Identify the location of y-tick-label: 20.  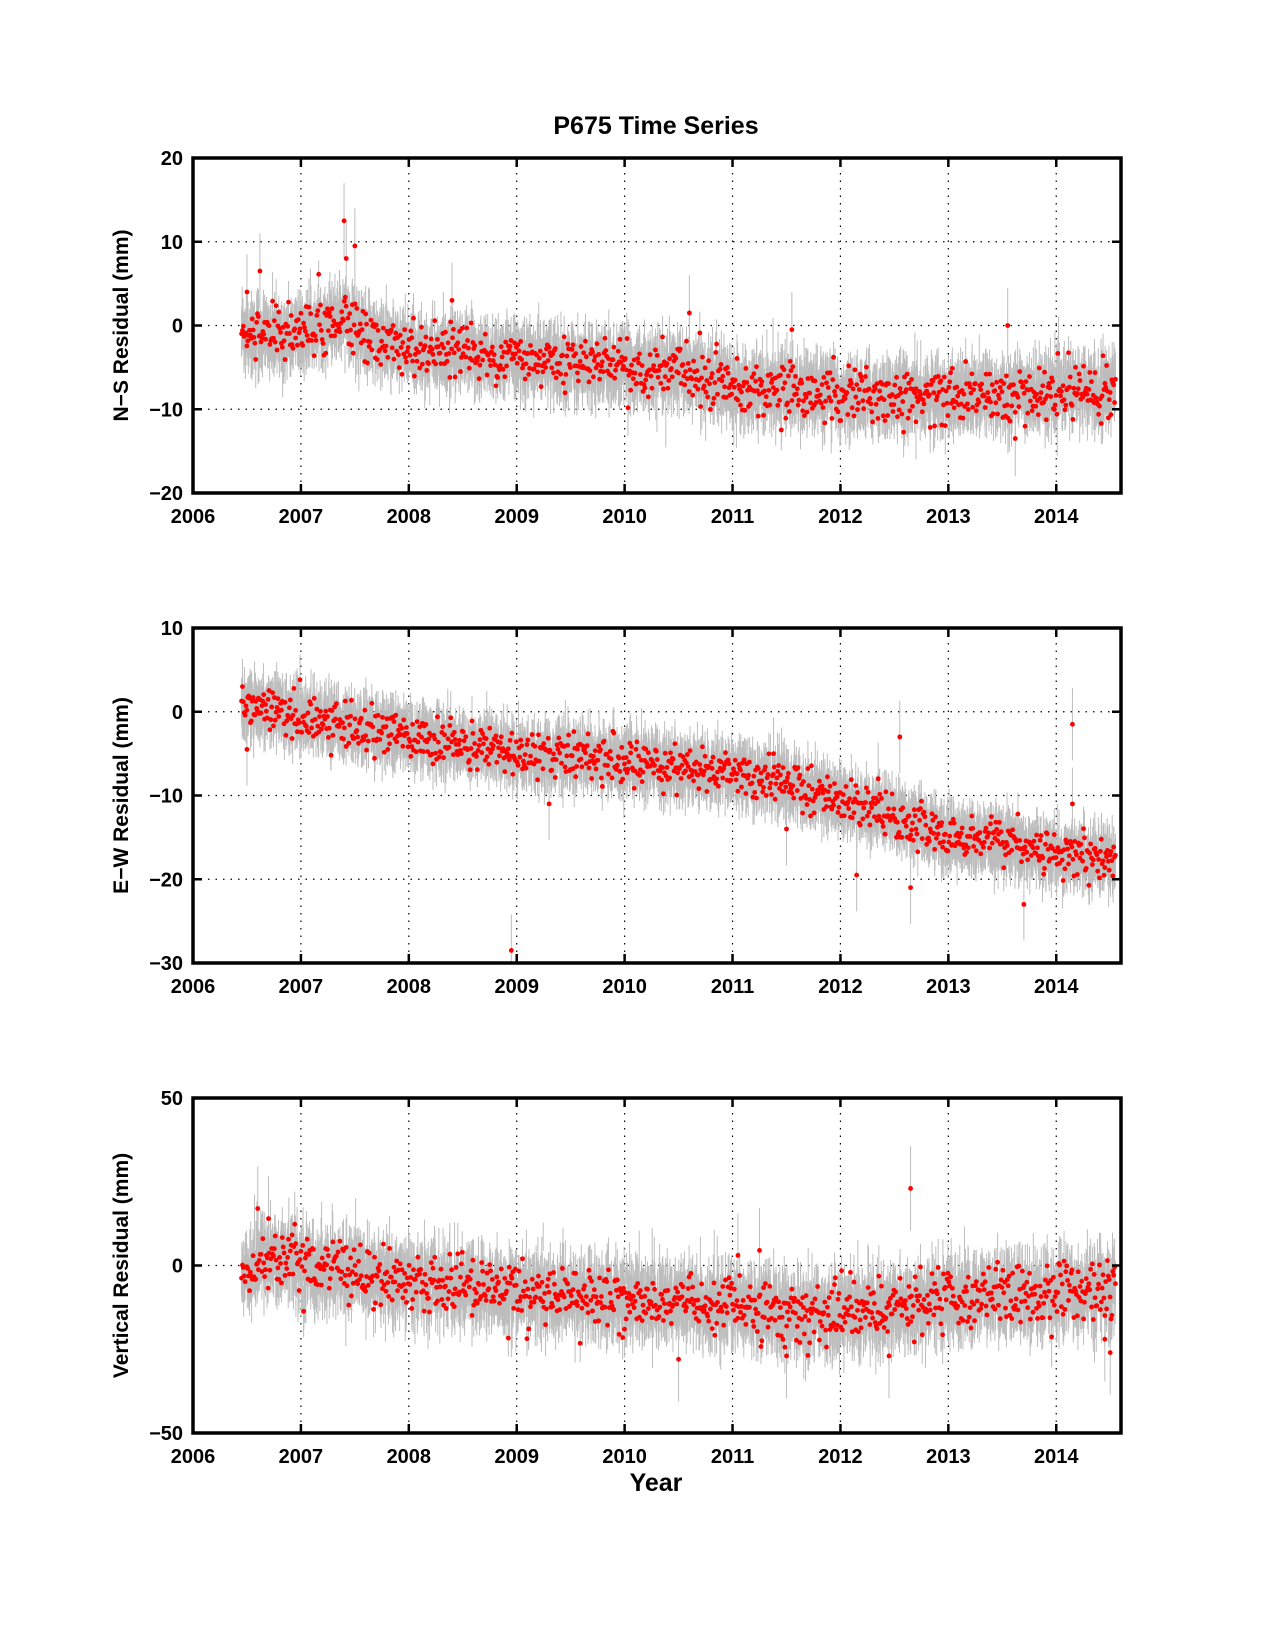
(172, 159).